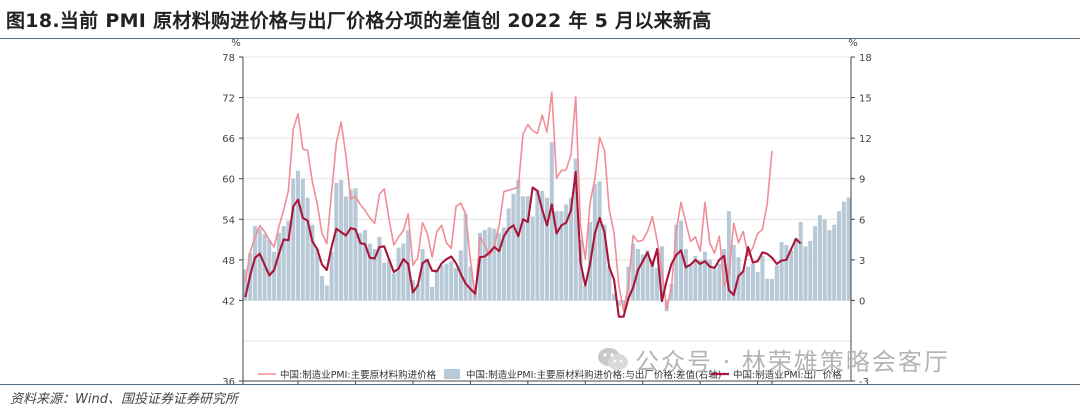  What do you see at coordinates (792, 362) in the screenshot?
I see `watermark-text: 公众号 · 林荣雄策略会客厅` at bounding box center [792, 362].